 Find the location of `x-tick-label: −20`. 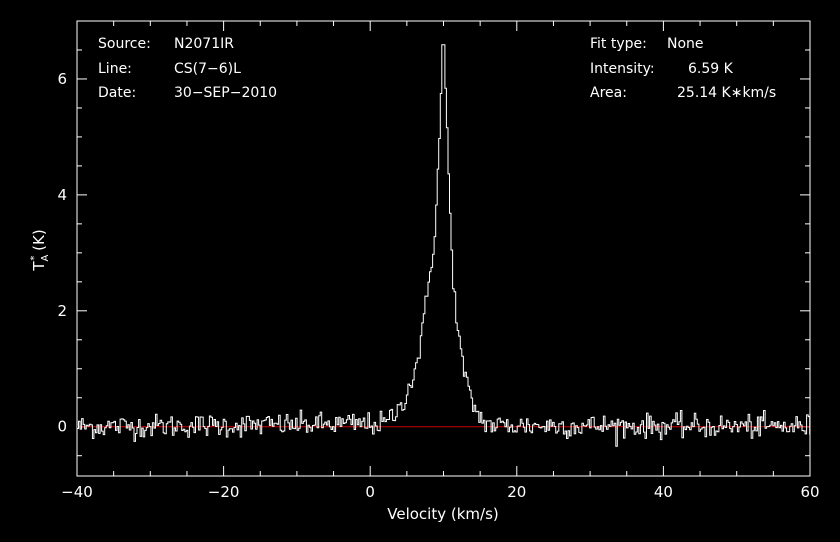

x-tick-label: −20 is located at coordinates (224, 492).